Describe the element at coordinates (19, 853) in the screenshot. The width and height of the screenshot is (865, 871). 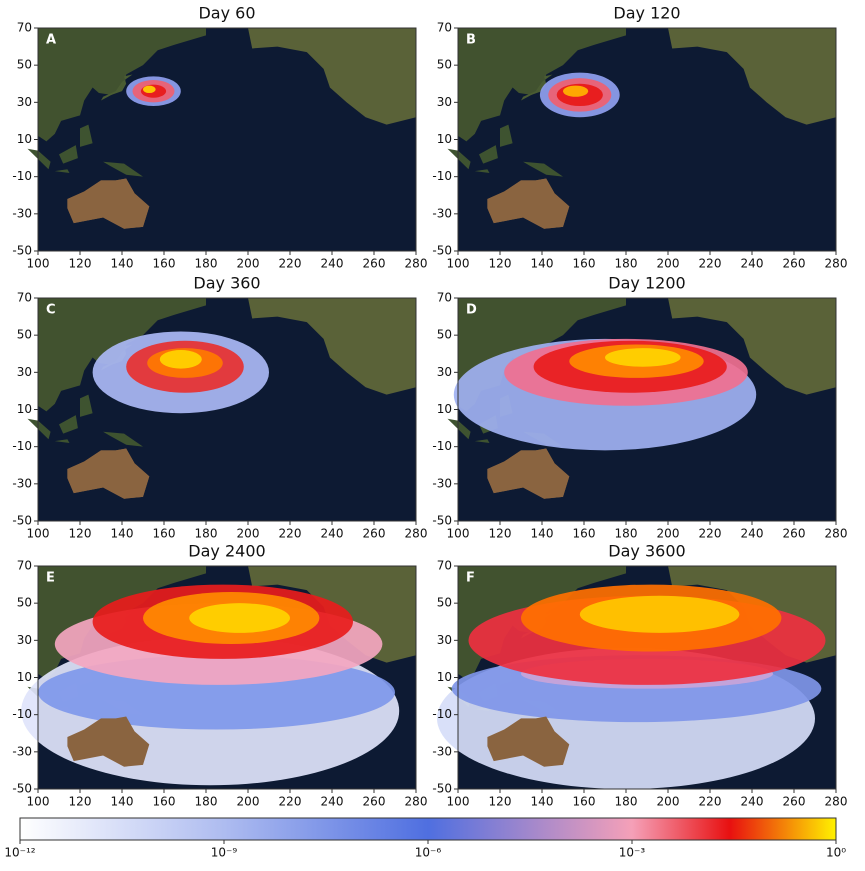
I see `colorbar-tick-label: 10⁻¹²` at that location.